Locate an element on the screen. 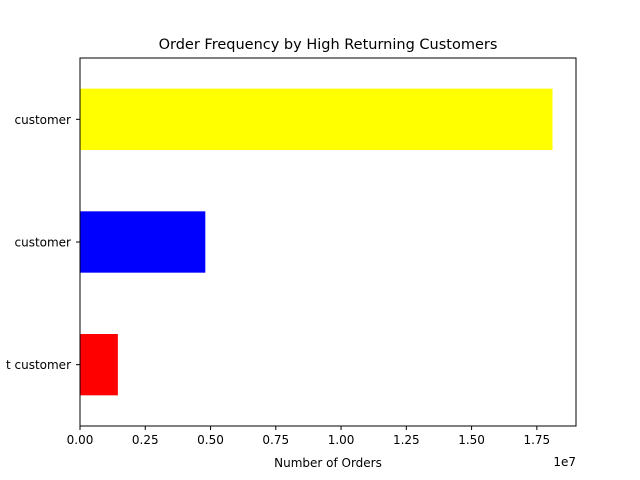  x-ticks: 0.00 0.25 0.50 0.75 1.00 1.25 1.50 1.75 is located at coordinates (308, 436).